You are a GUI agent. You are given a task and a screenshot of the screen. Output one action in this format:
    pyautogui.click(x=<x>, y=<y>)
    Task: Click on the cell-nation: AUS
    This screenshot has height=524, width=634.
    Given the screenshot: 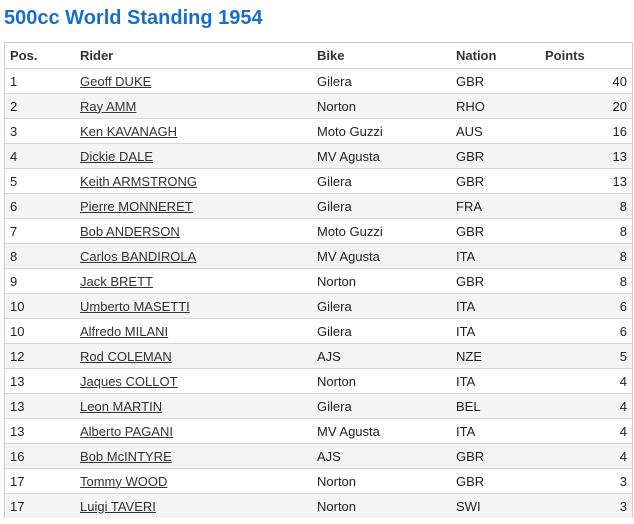 What is the action you would take?
    pyautogui.click(x=500, y=131)
    